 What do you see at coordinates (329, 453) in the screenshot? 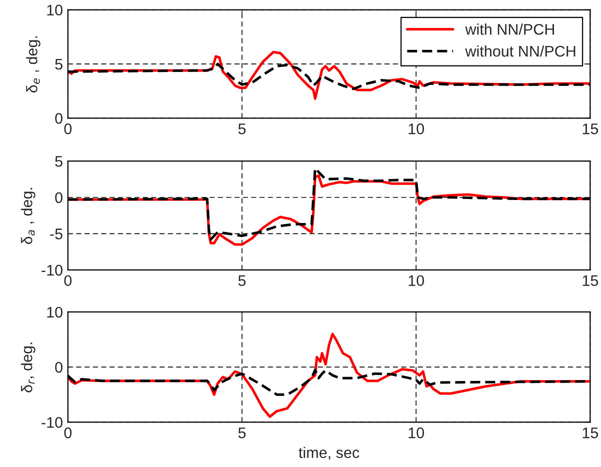
I see `x-axis-title: time, sec` at bounding box center [329, 453].